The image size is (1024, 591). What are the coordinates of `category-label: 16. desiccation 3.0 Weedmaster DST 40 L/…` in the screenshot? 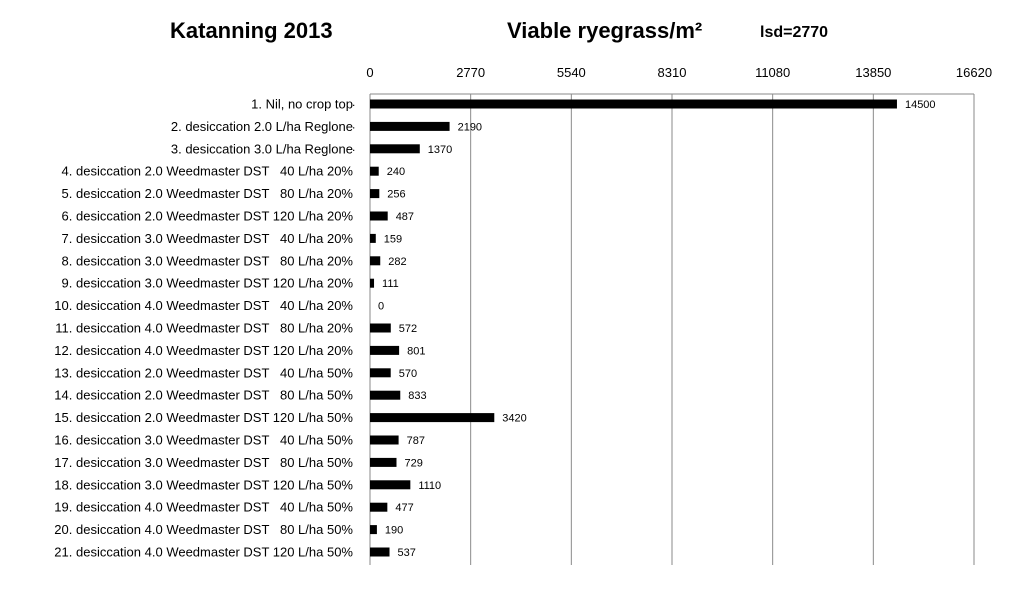 It's located at (203, 440).